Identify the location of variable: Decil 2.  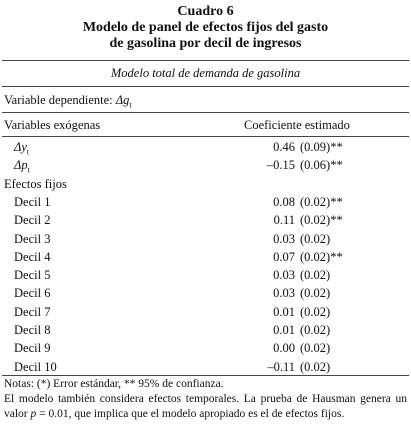
(32, 220).